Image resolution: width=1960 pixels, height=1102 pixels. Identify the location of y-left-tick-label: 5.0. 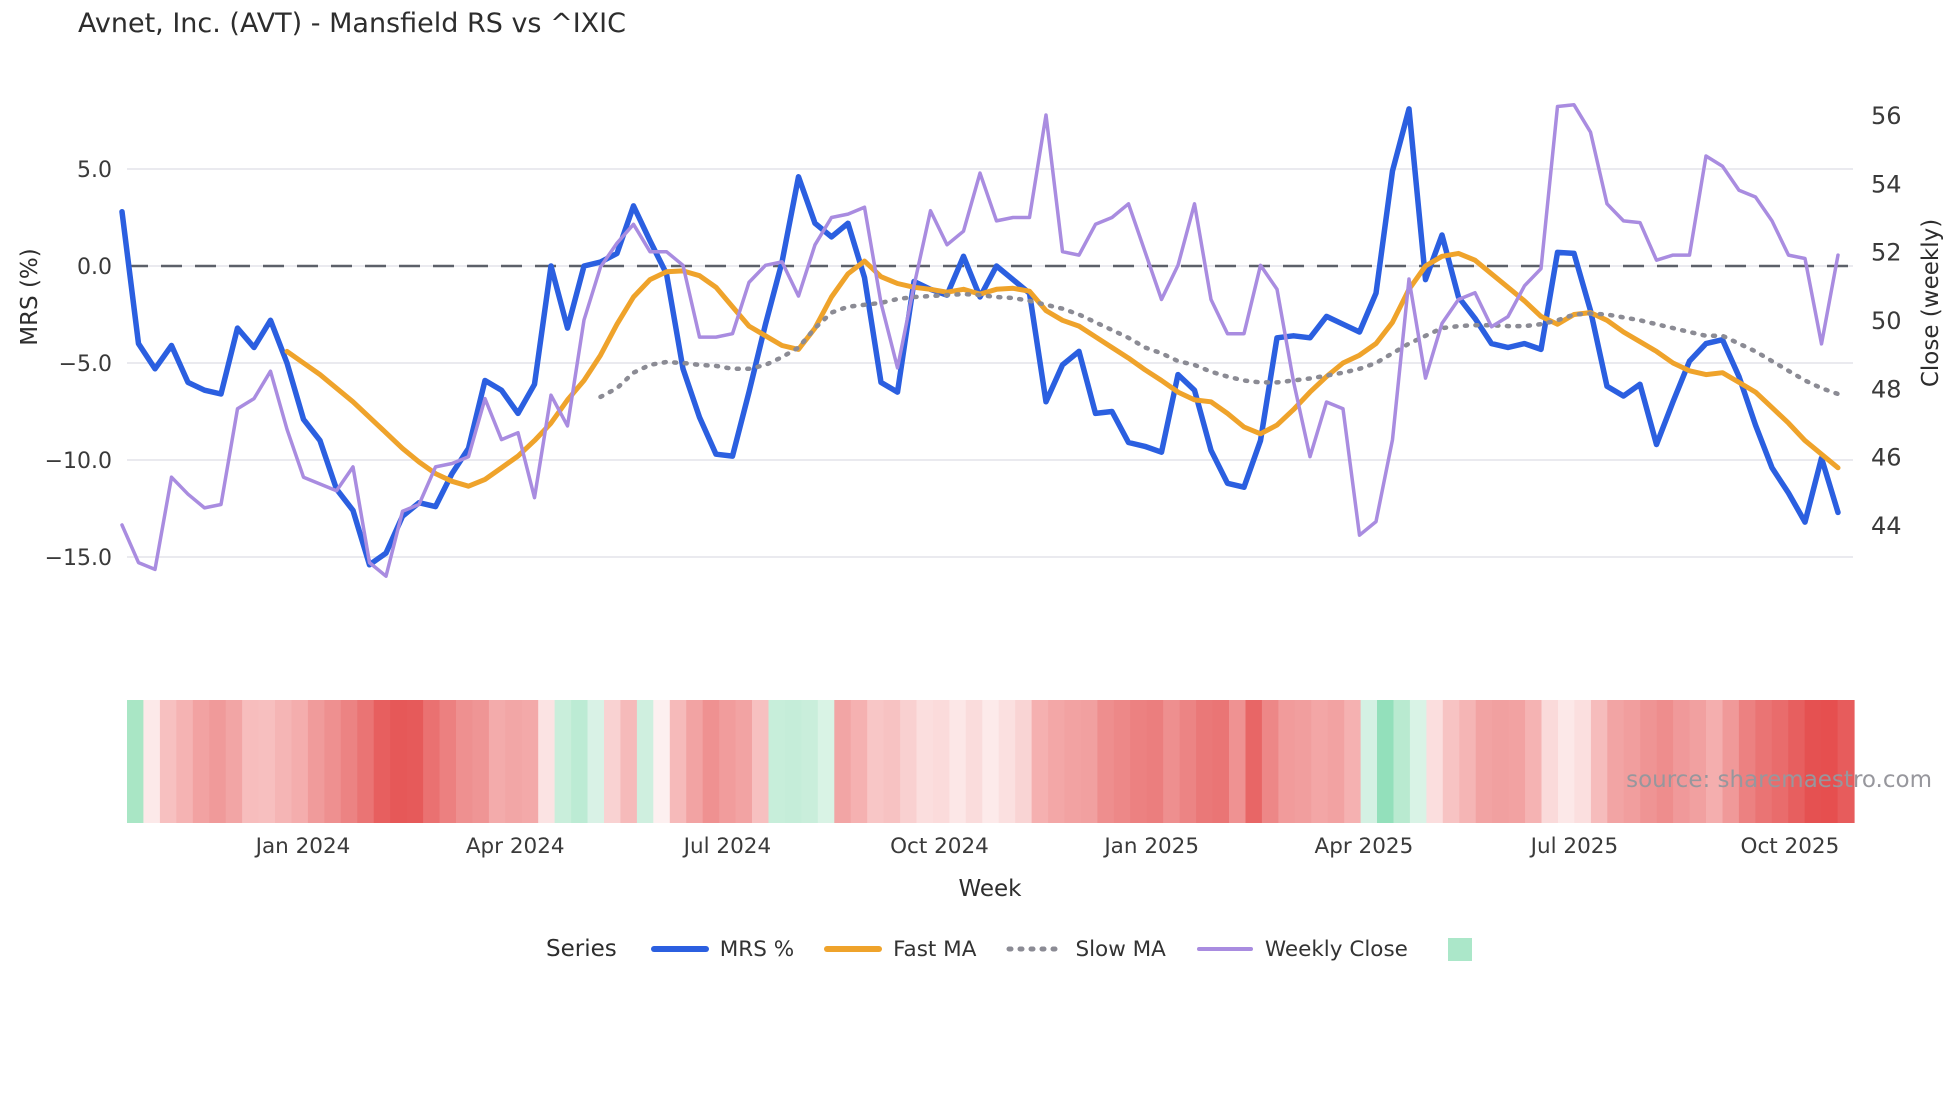
(94, 170).